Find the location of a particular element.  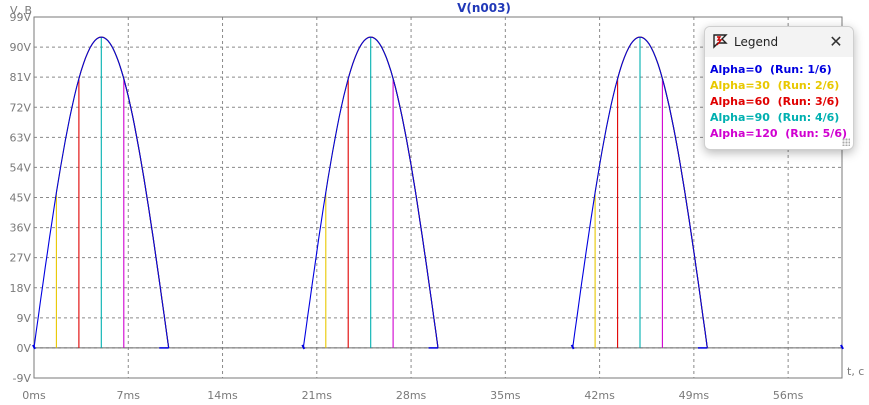

legend-titlebar: Legend ✕ is located at coordinates (779, 42).